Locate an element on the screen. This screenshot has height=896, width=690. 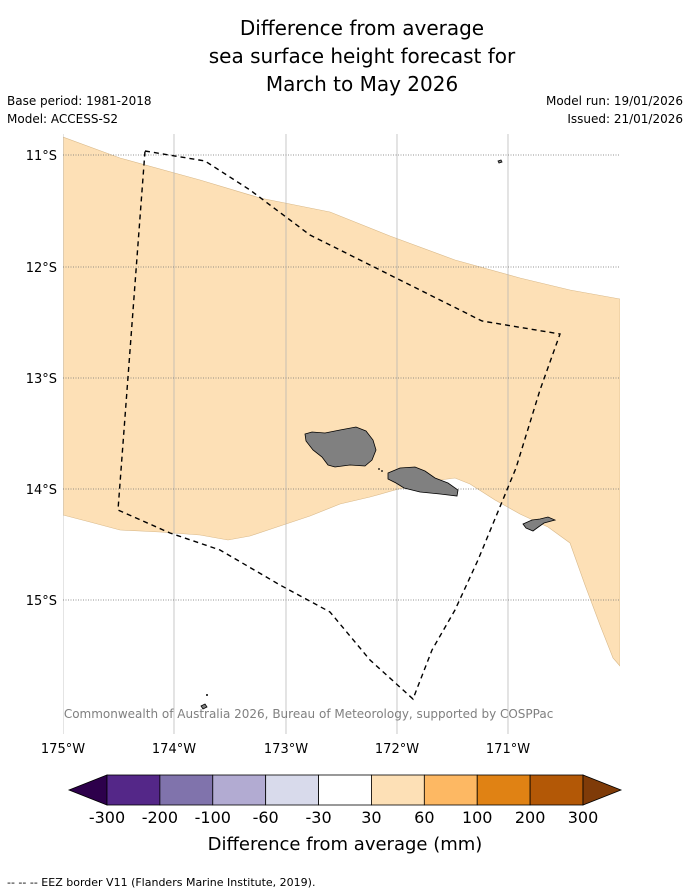
title-line-2: sea surface height forecast for is located at coordinates (362, 56).